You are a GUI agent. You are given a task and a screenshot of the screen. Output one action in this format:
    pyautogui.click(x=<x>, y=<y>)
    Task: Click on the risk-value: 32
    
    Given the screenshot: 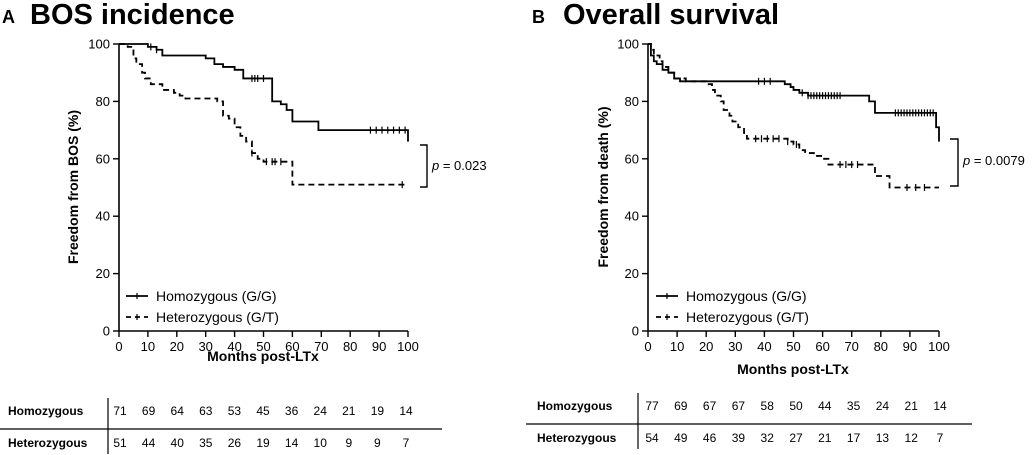 What is the action you would take?
    pyautogui.click(x=768, y=438)
    